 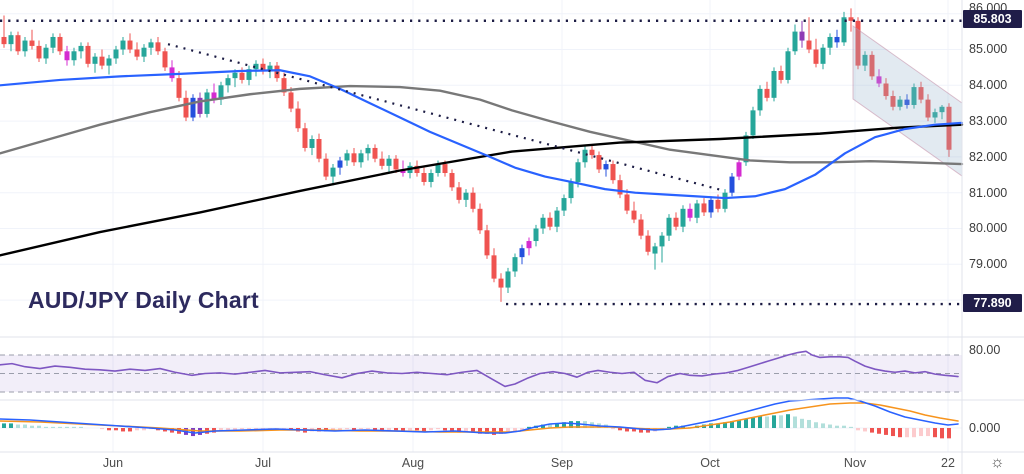 What do you see at coordinates (988, 228) in the screenshot?
I see `price-axis-label: 80.000` at bounding box center [988, 228].